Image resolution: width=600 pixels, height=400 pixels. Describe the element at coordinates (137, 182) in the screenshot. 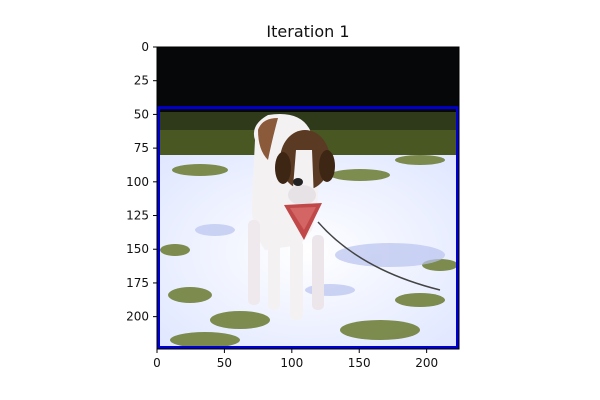

I see `y-tick-label: 100` at that location.